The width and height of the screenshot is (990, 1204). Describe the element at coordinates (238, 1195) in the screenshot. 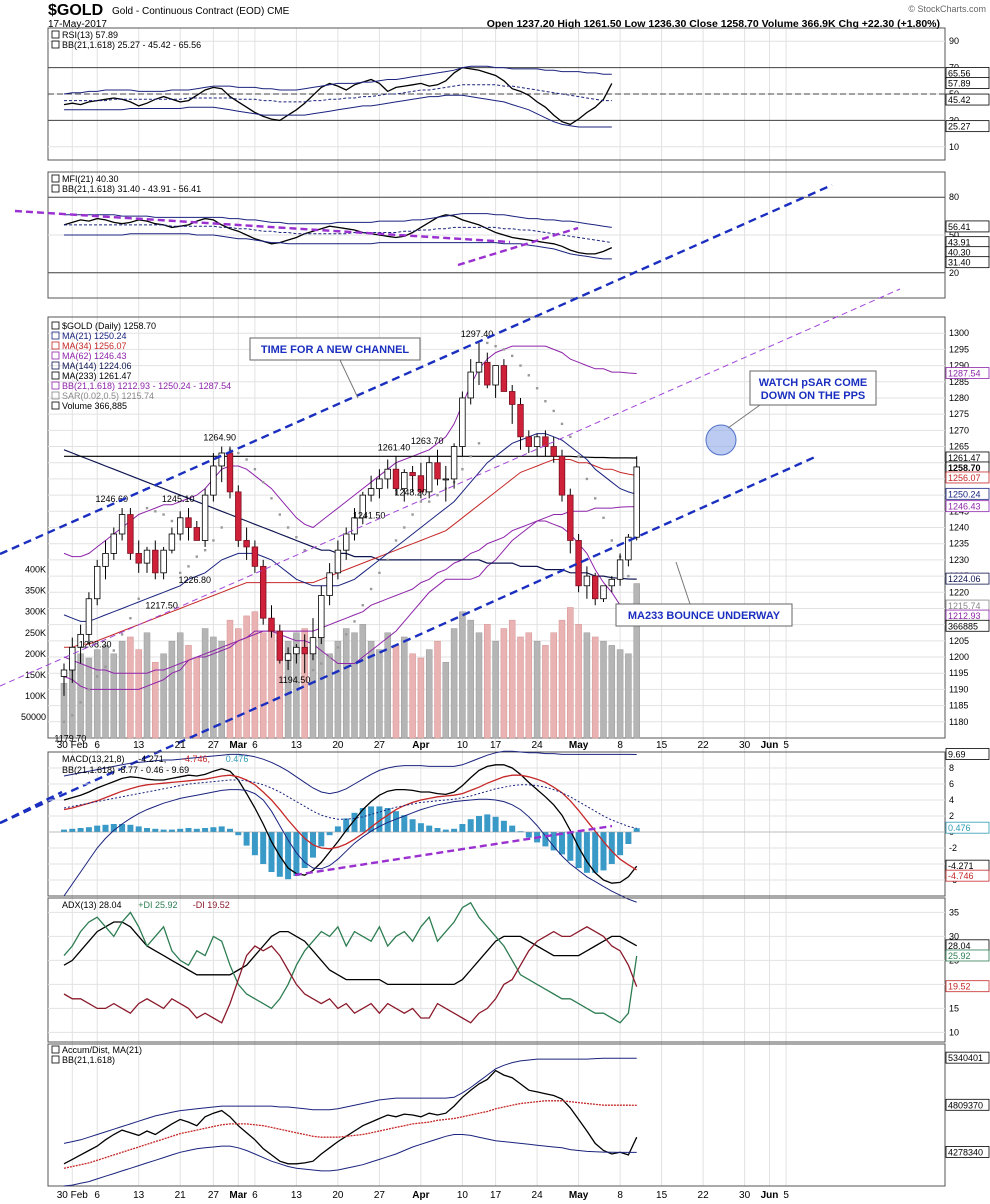

I see `x-axis-tick: Mar` at that location.